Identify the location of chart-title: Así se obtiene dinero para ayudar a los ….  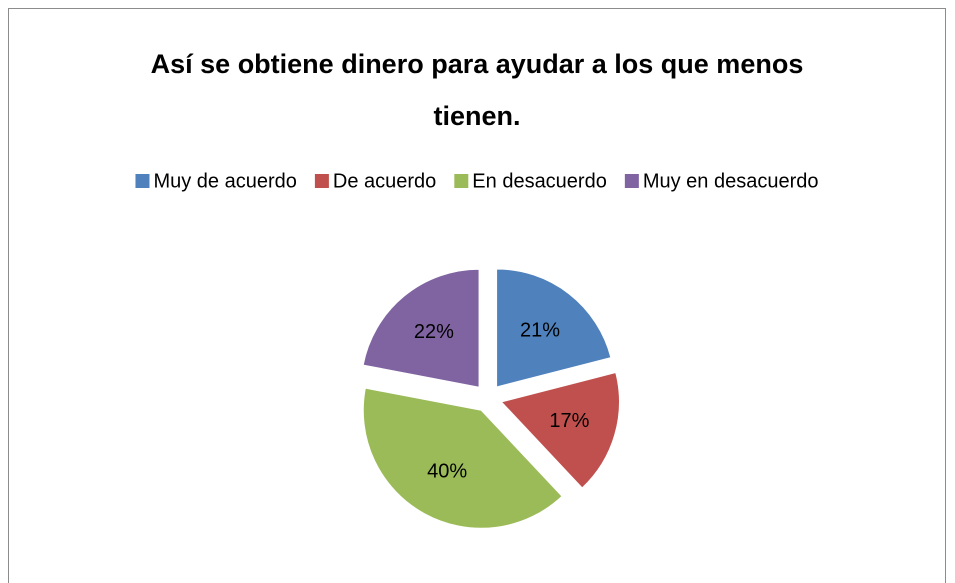
(477, 90).